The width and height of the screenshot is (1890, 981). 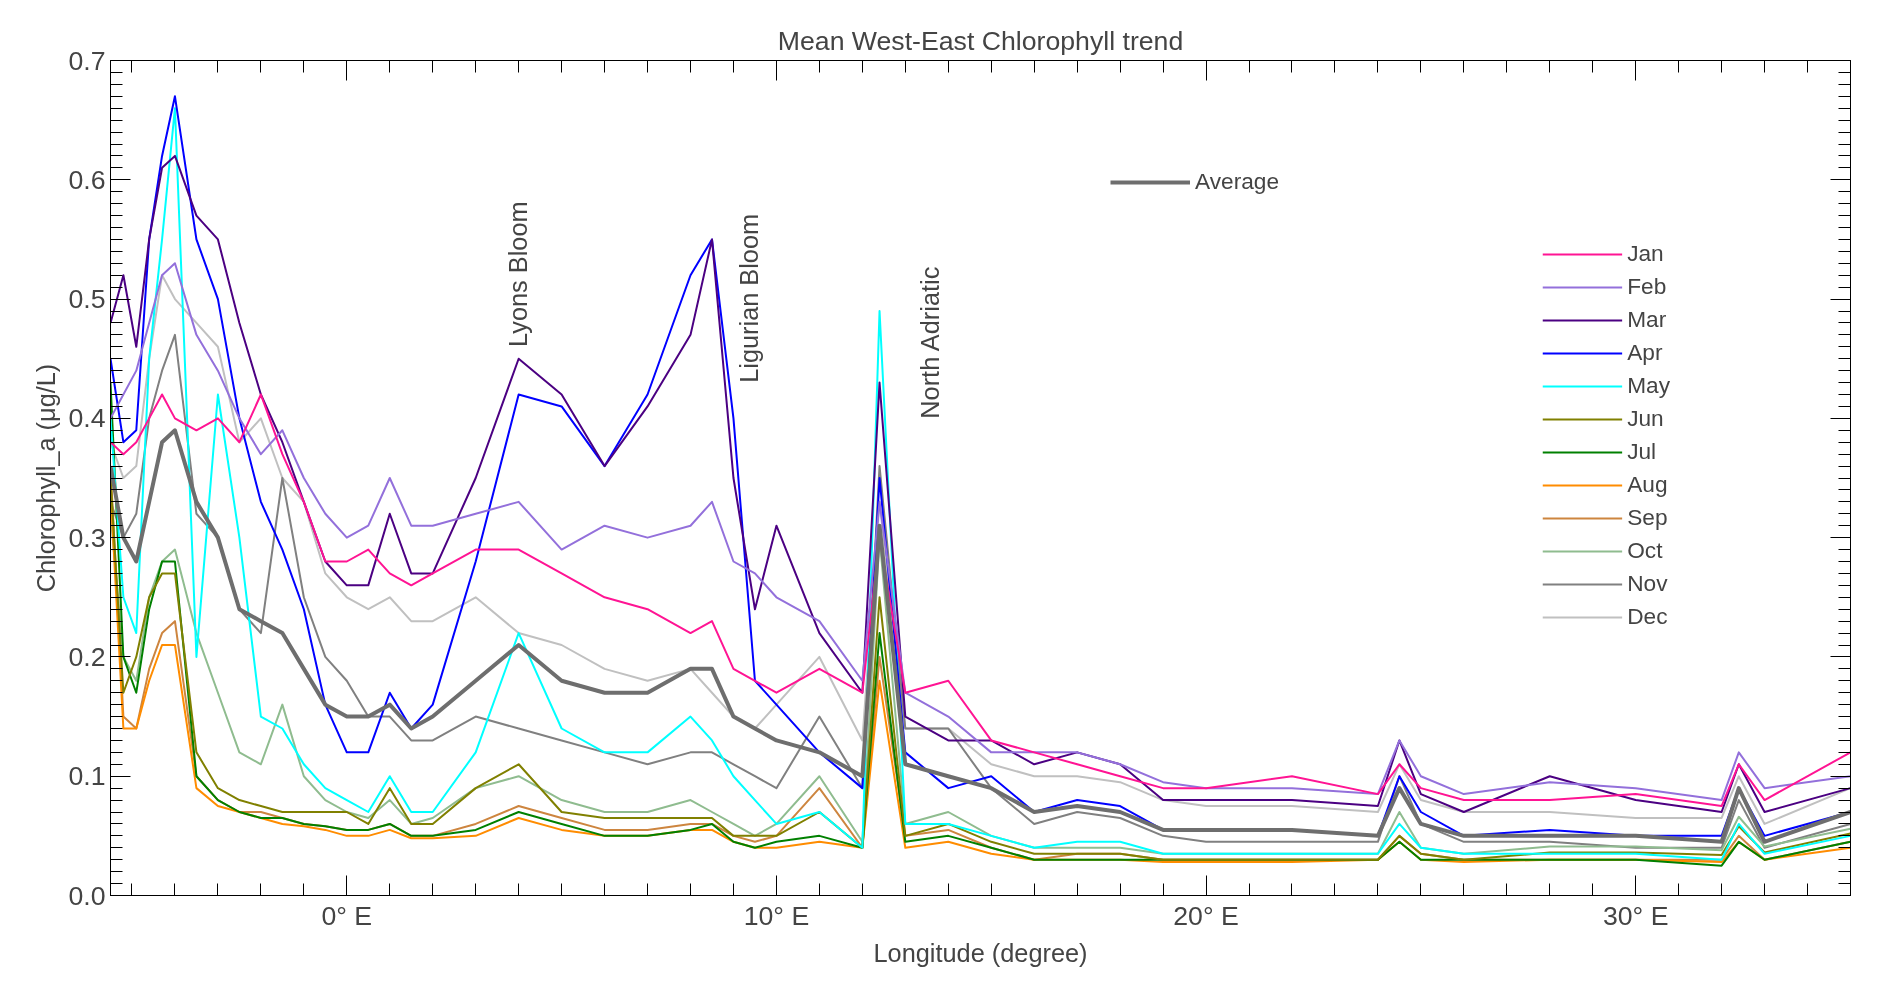 I want to click on legend-label: Aug, so click(x=1647, y=484).